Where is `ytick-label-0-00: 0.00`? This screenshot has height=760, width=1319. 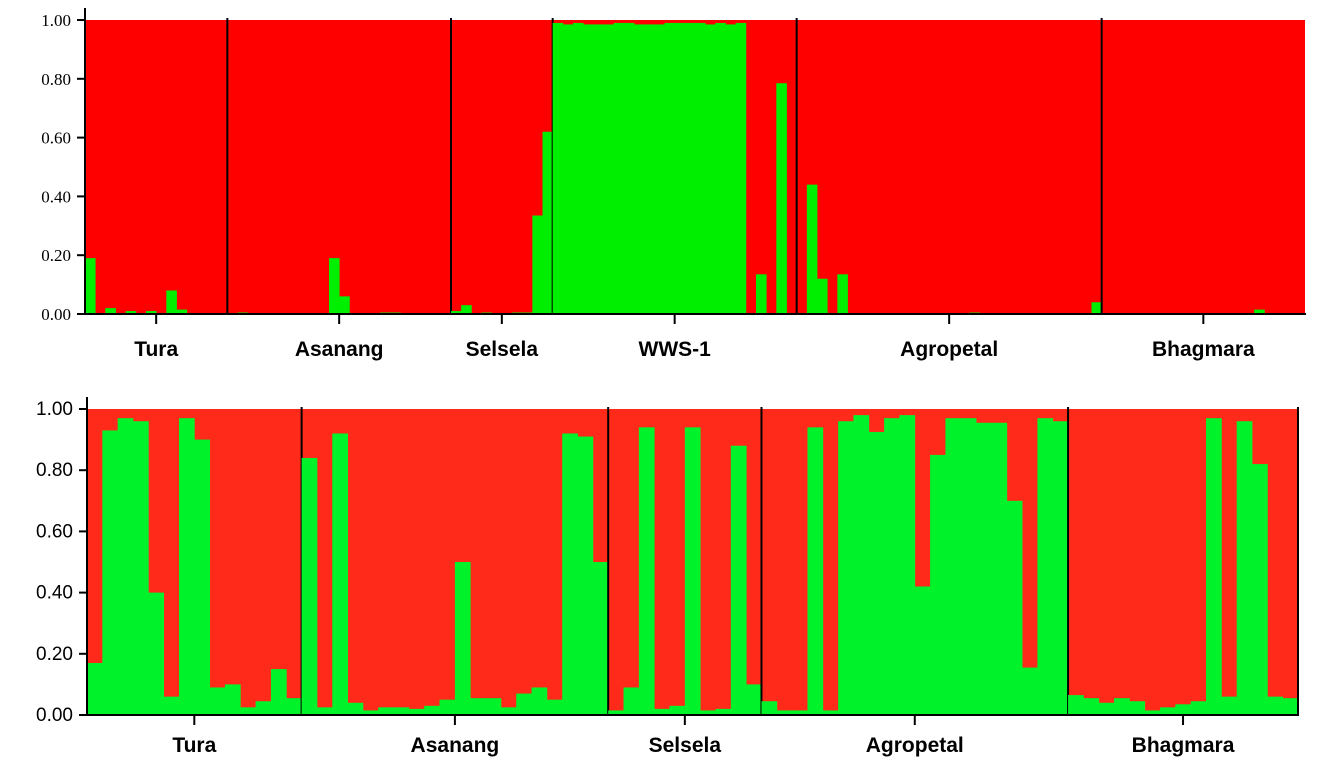 ytick-label-0-00: 0.00 is located at coordinates (54, 715).